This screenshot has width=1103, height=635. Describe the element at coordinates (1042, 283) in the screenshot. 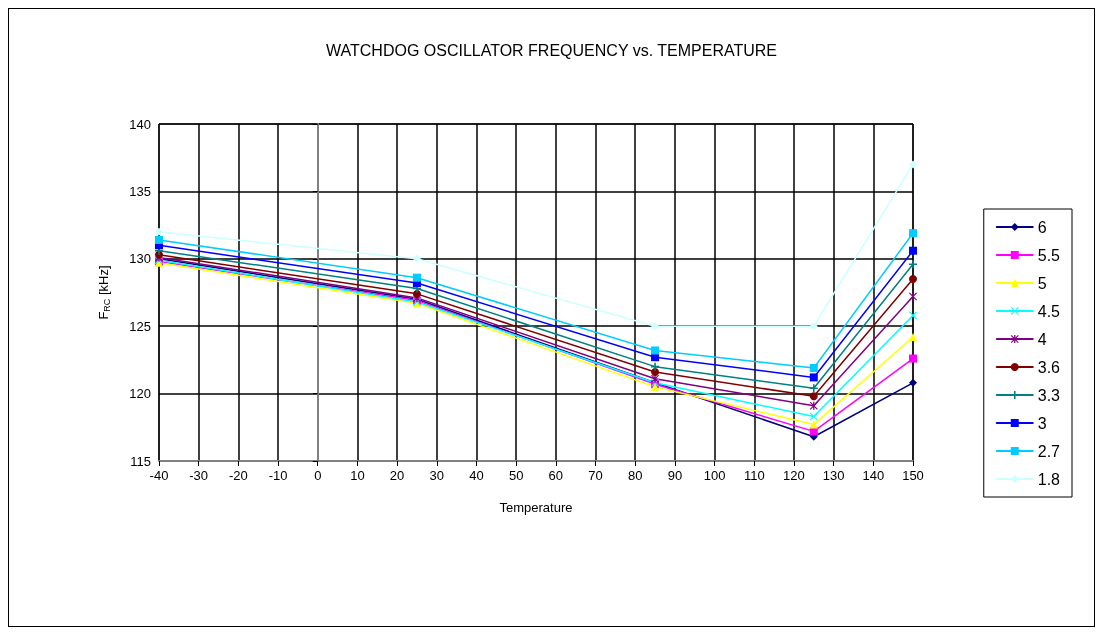

I see `legend-label: 5` at that location.